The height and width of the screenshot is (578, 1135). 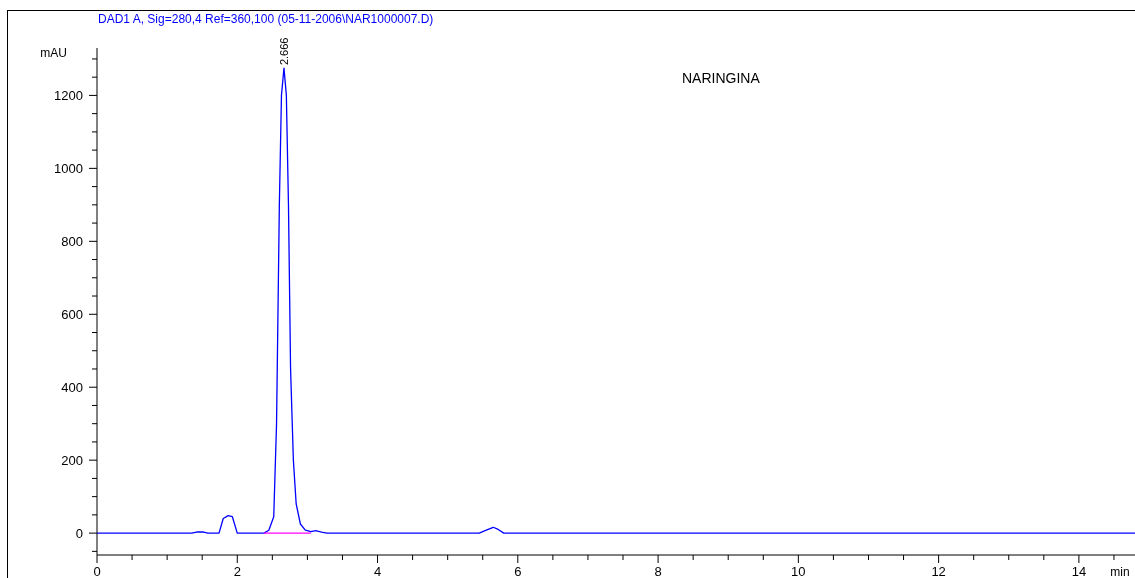 What do you see at coordinates (68, 96) in the screenshot?
I see `y-tick-label: 1200` at bounding box center [68, 96].